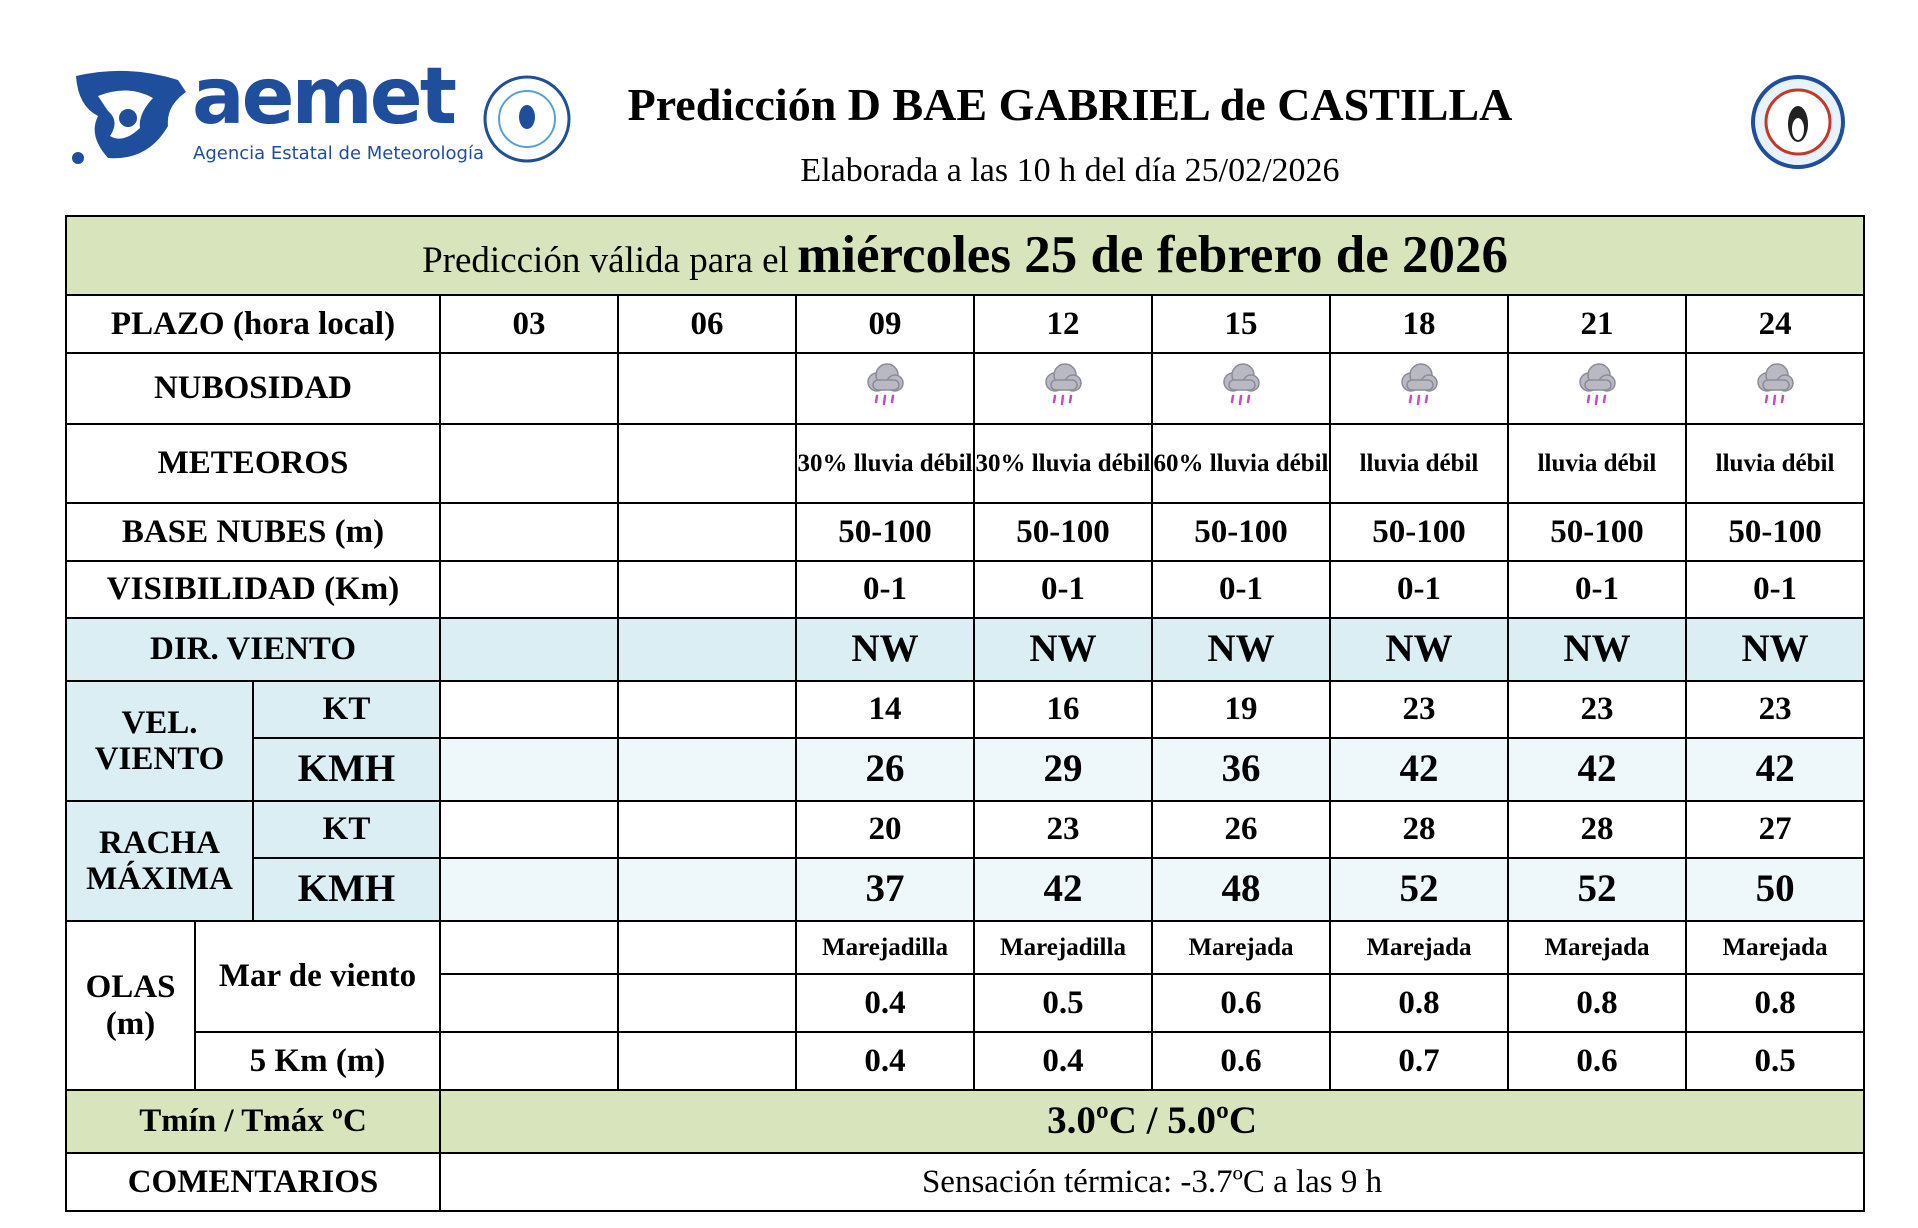  I want to click on row-label: Tmín / Tmáx ºC, so click(253, 1121).